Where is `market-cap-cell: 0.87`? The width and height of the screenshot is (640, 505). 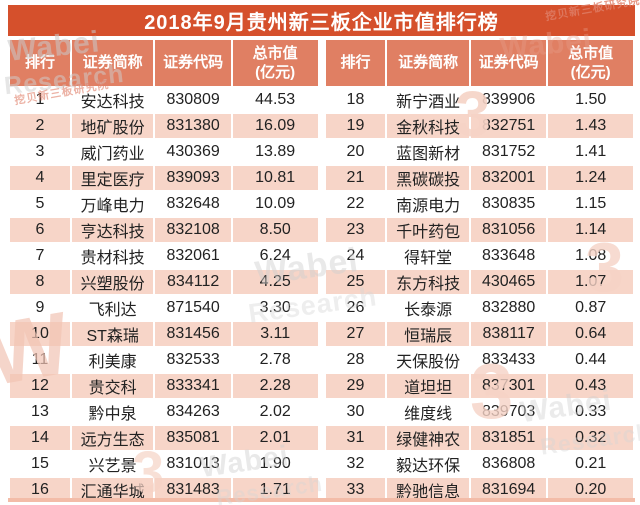 market-cap-cell: 0.87 is located at coordinates (590, 308).